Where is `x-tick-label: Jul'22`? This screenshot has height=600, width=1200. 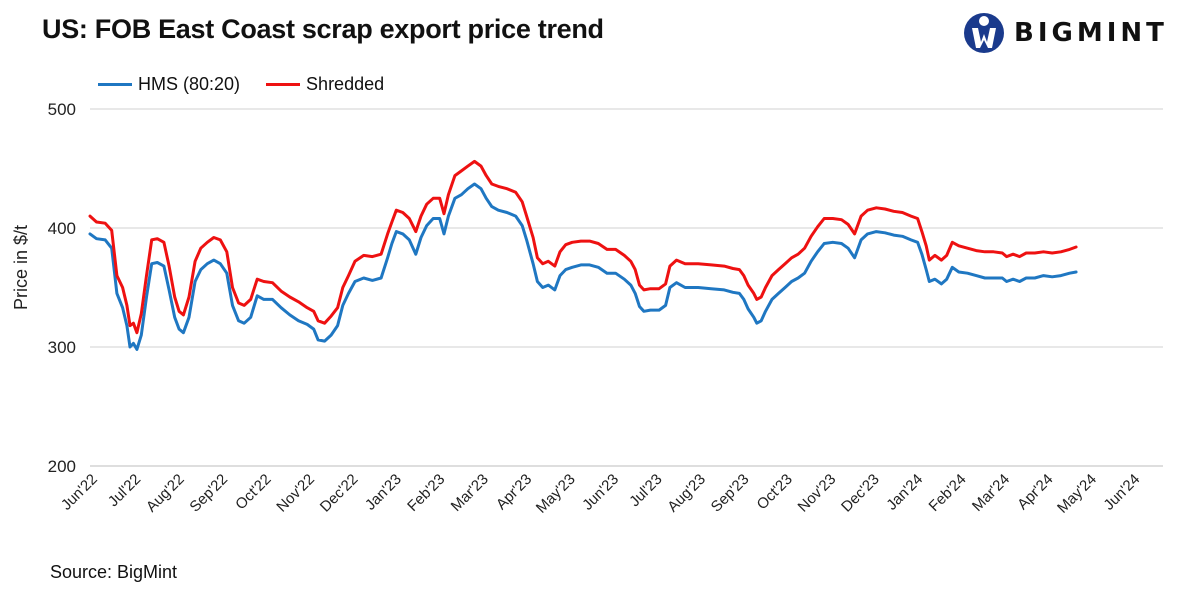
x-tick-label: Jul'22 is located at coordinates (124, 490).